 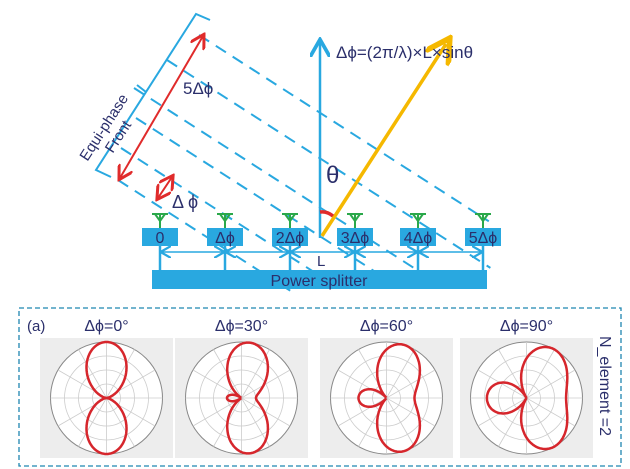 What do you see at coordinates (604, 386) in the screenshot?
I see `n-element-label: N_element =2` at bounding box center [604, 386].